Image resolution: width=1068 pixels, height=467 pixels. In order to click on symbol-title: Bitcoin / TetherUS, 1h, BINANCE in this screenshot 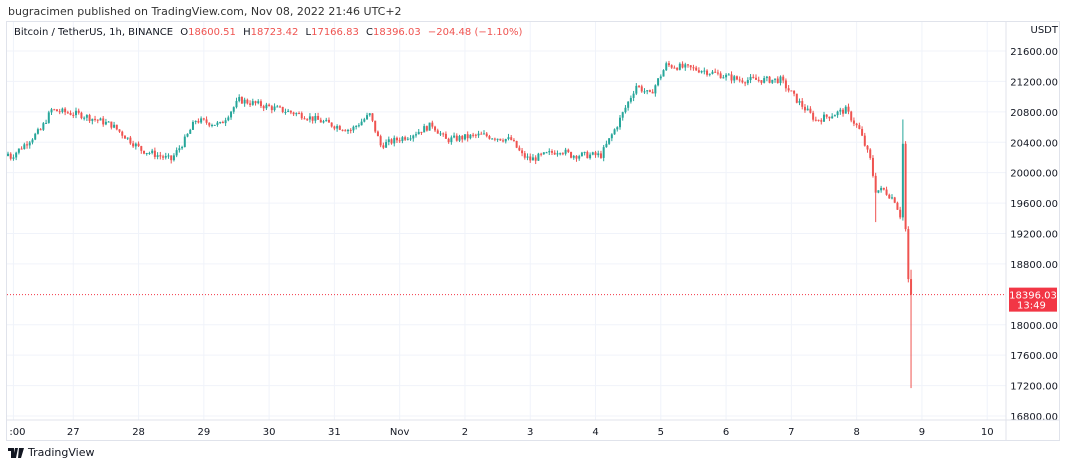, I will do `click(94, 32)`.